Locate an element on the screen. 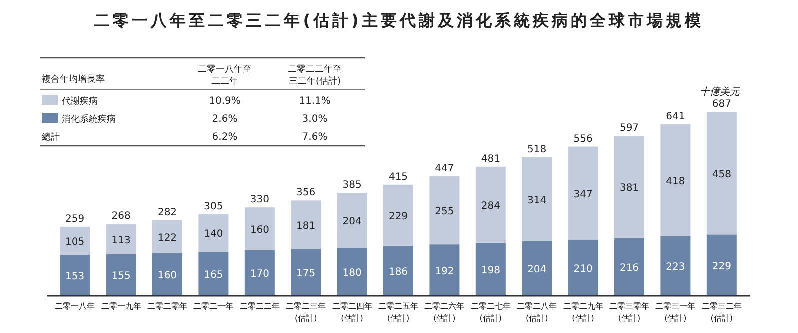 This screenshot has height=333, width=798. data-label: 210 is located at coordinates (583, 269).